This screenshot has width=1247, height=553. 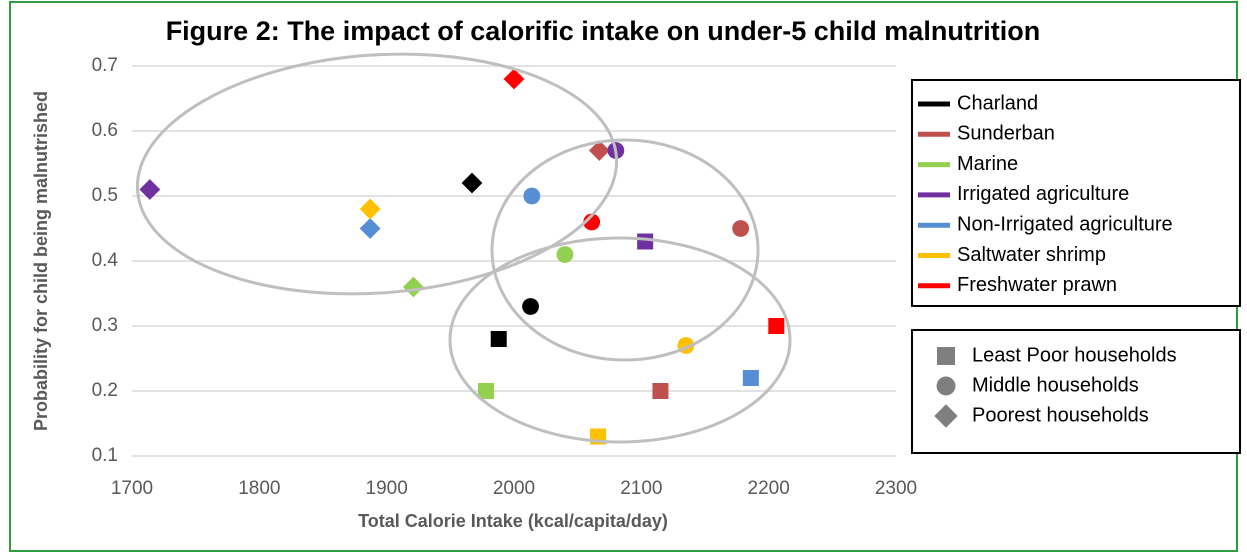 What do you see at coordinates (132, 488) in the screenshot?
I see `x-tick-label: 1700` at bounding box center [132, 488].